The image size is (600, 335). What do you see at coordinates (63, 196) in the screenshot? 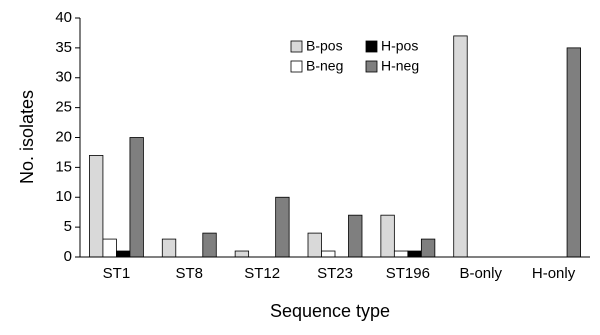
I see `y-tick-label: 10` at bounding box center [63, 196].